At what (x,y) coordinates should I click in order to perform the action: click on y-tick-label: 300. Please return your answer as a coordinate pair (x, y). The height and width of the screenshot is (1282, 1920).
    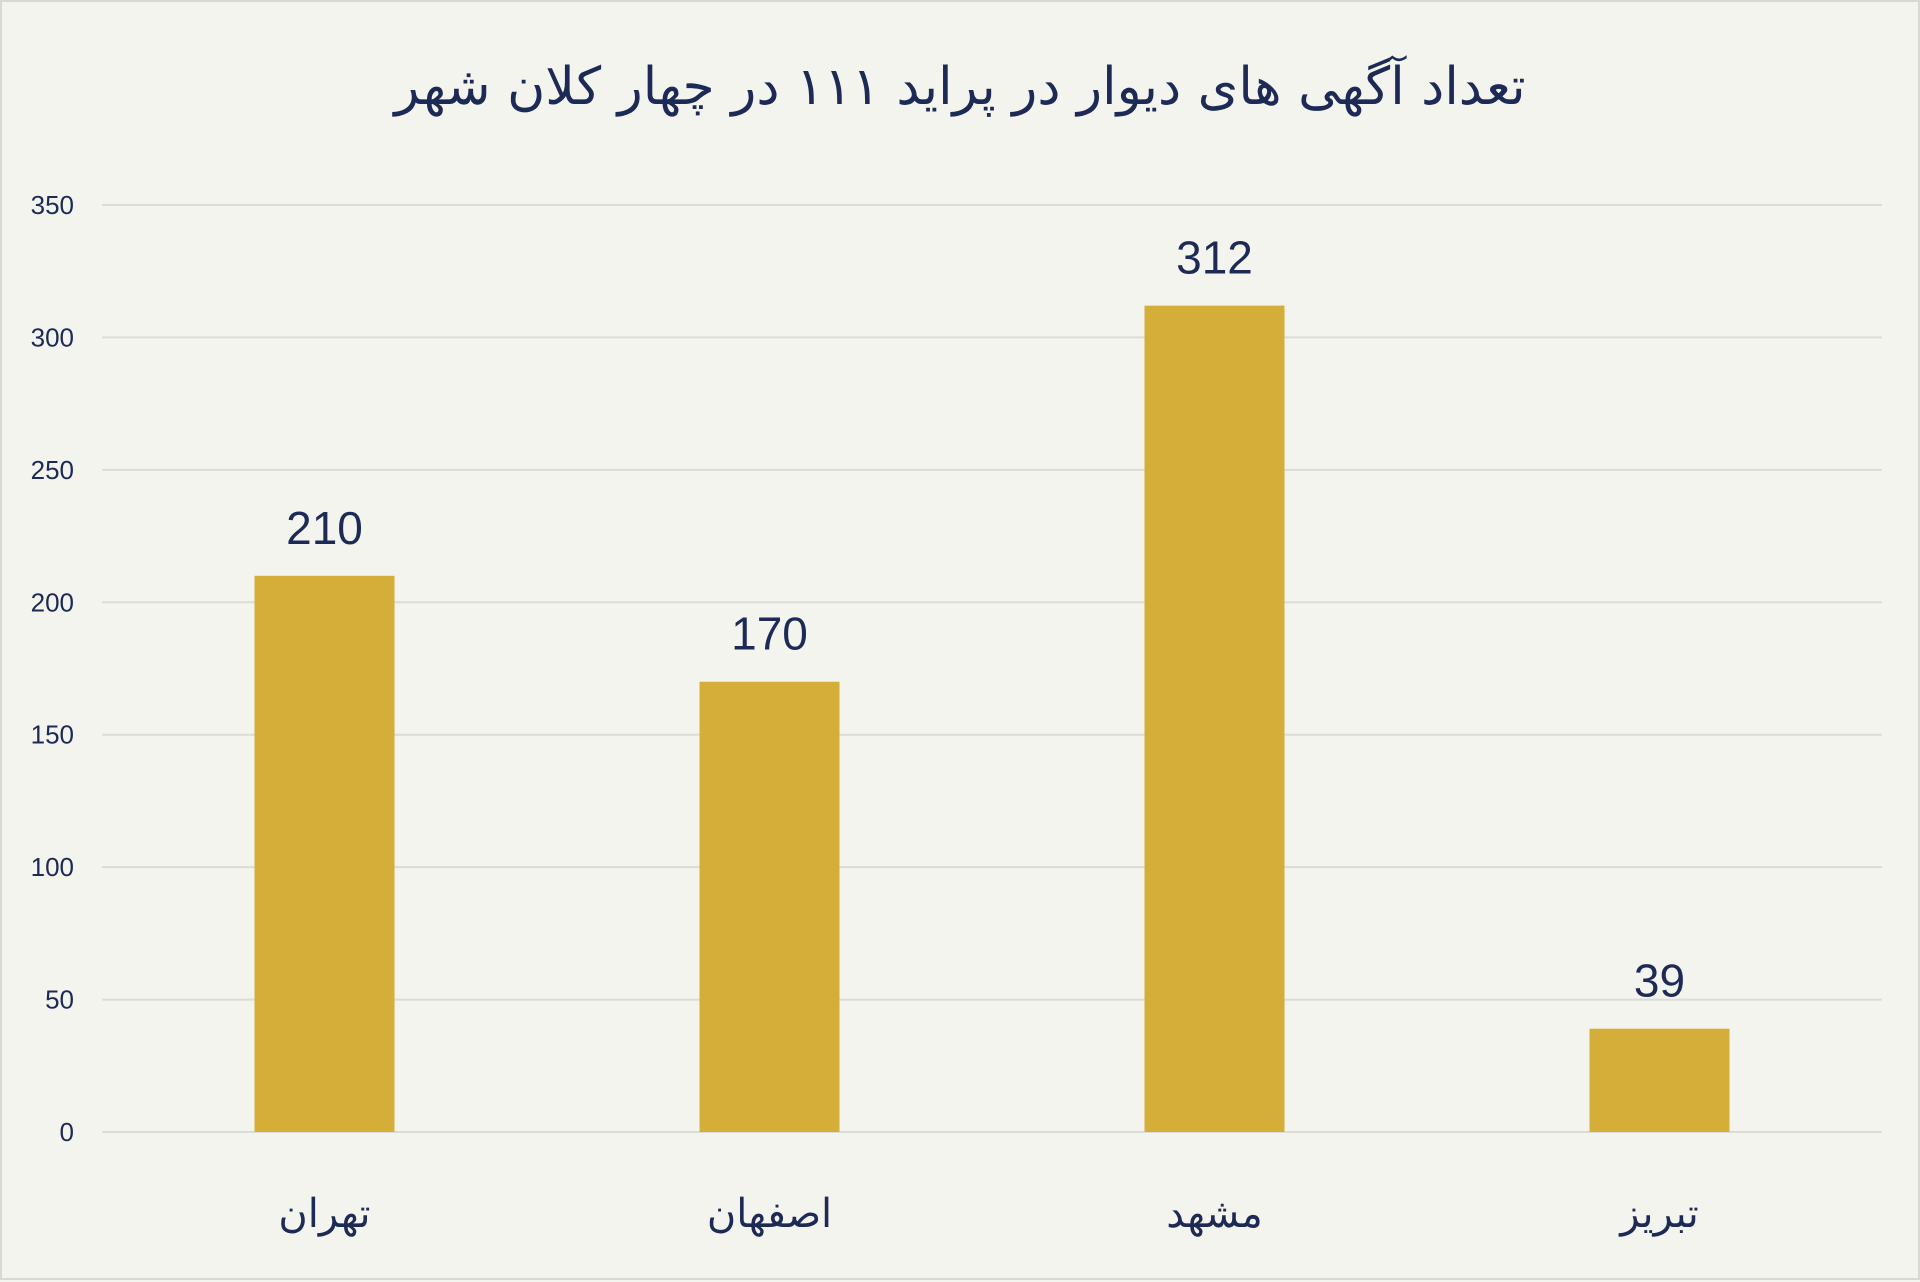
    Looking at the image, I should click on (52, 337).